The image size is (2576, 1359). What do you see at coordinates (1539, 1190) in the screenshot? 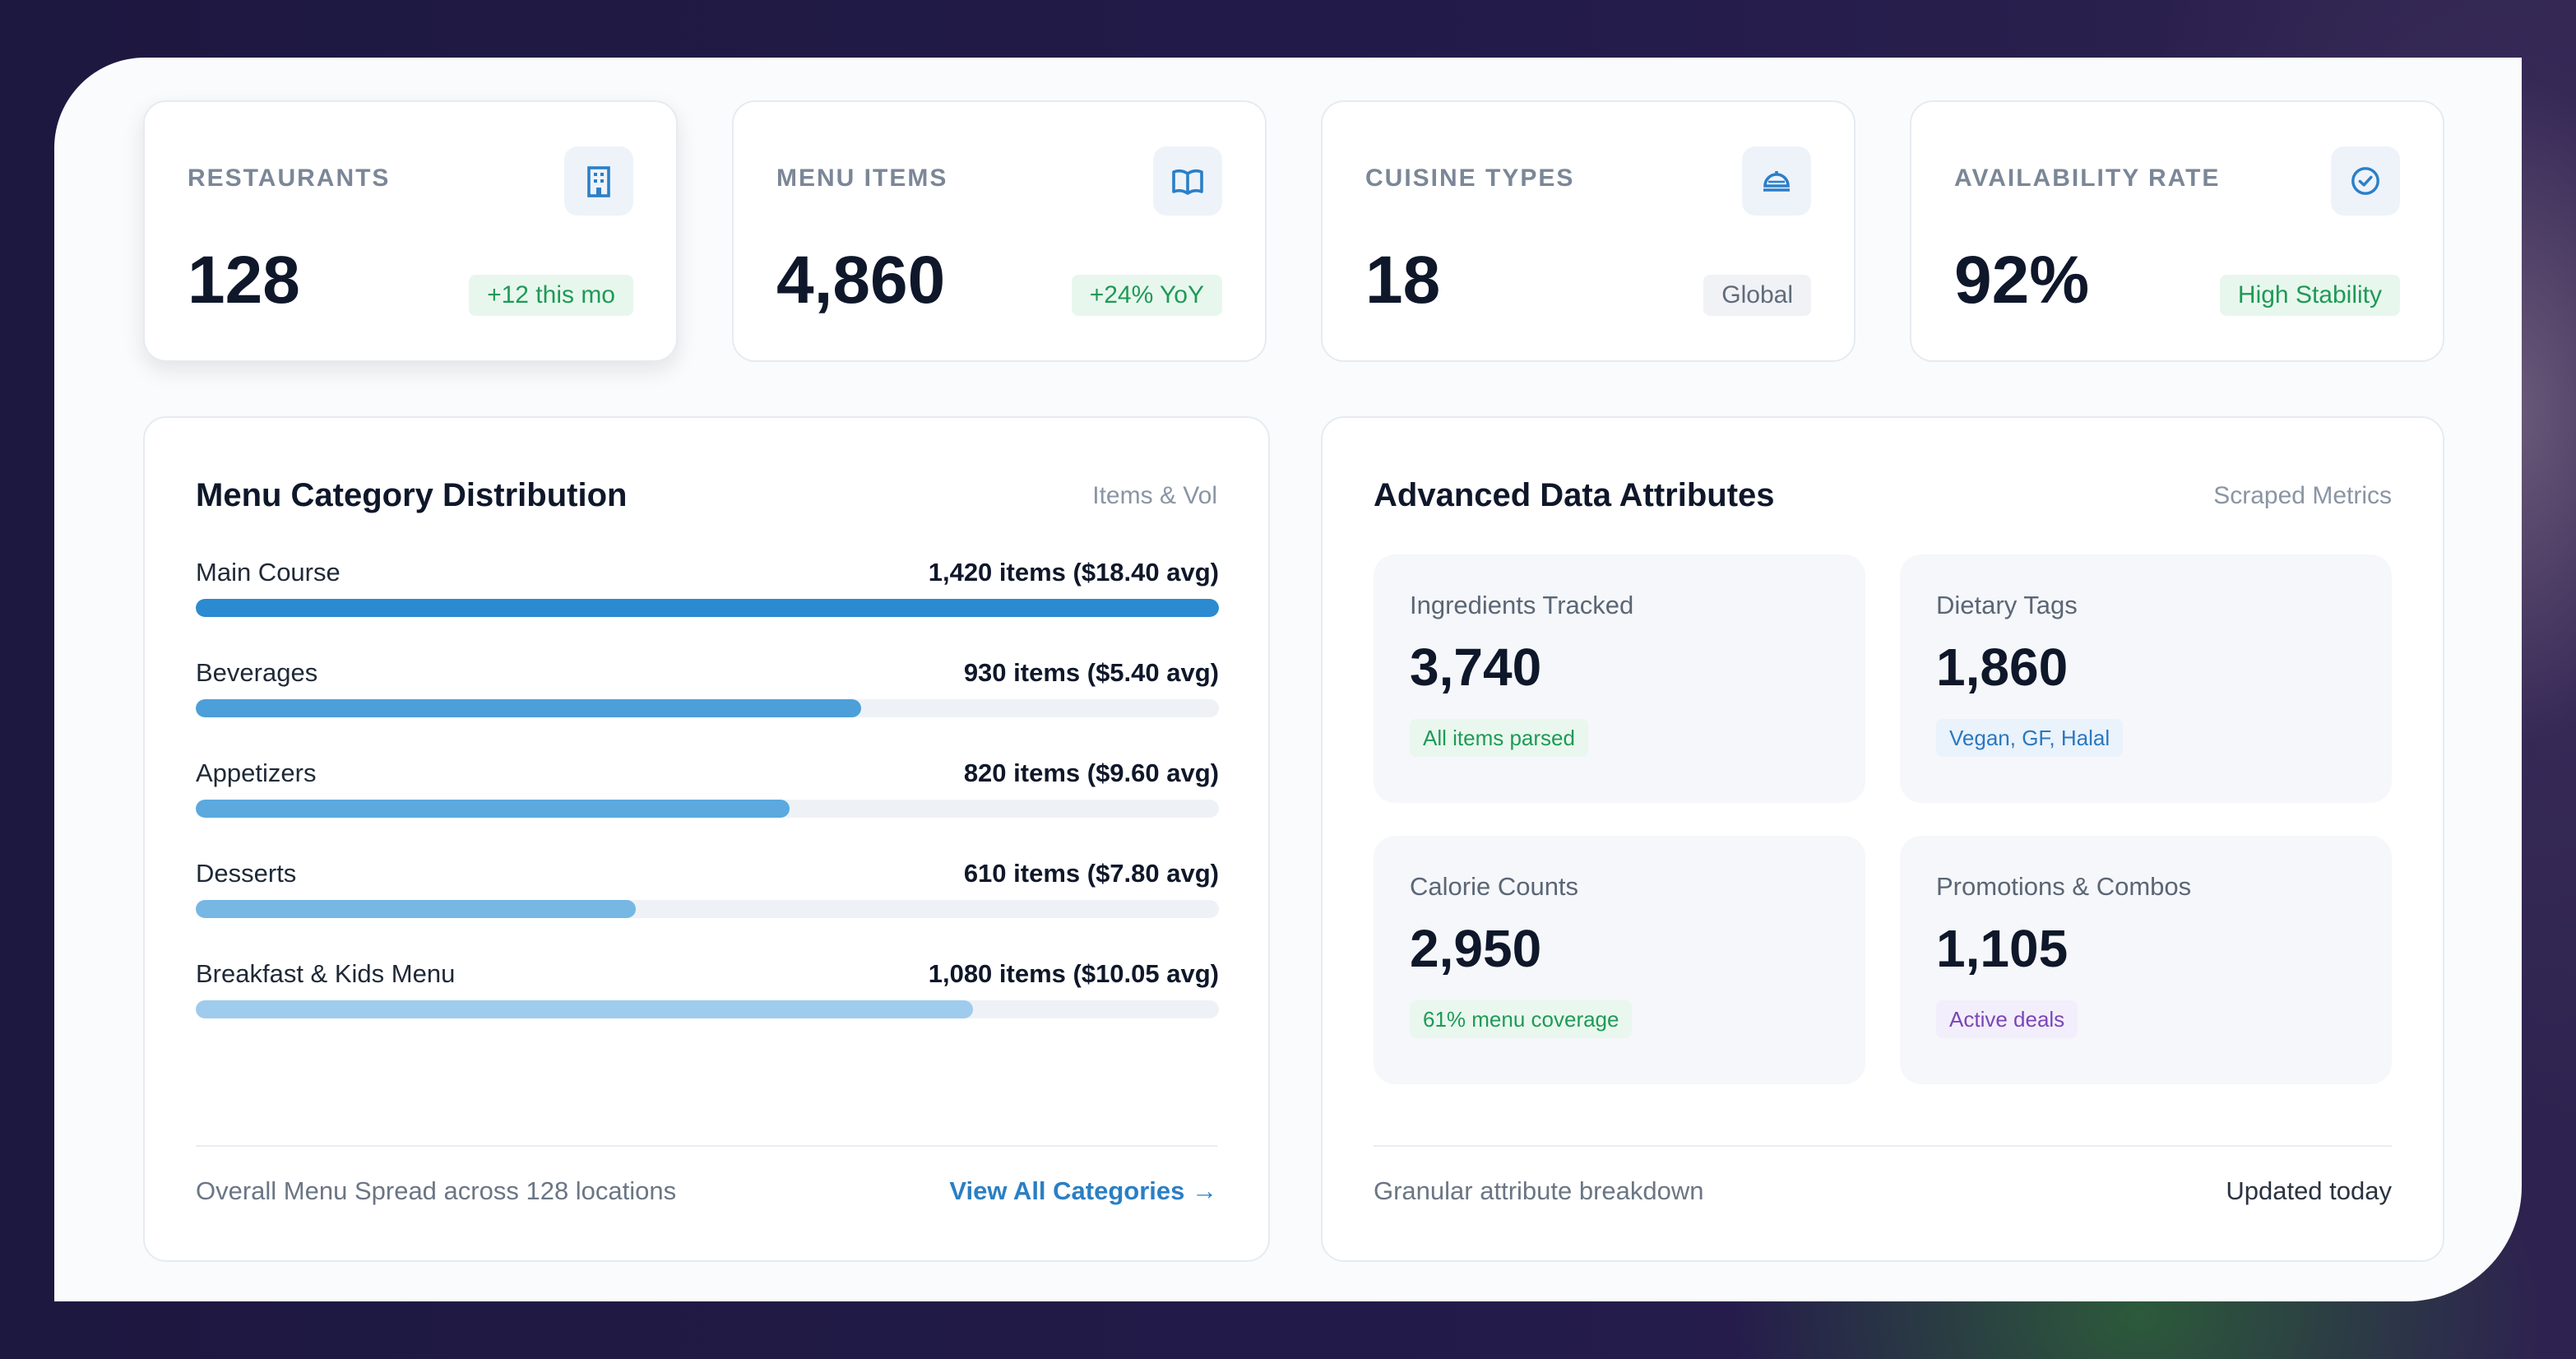
I see `footer-summary: Granular attribute breakdown` at bounding box center [1539, 1190].